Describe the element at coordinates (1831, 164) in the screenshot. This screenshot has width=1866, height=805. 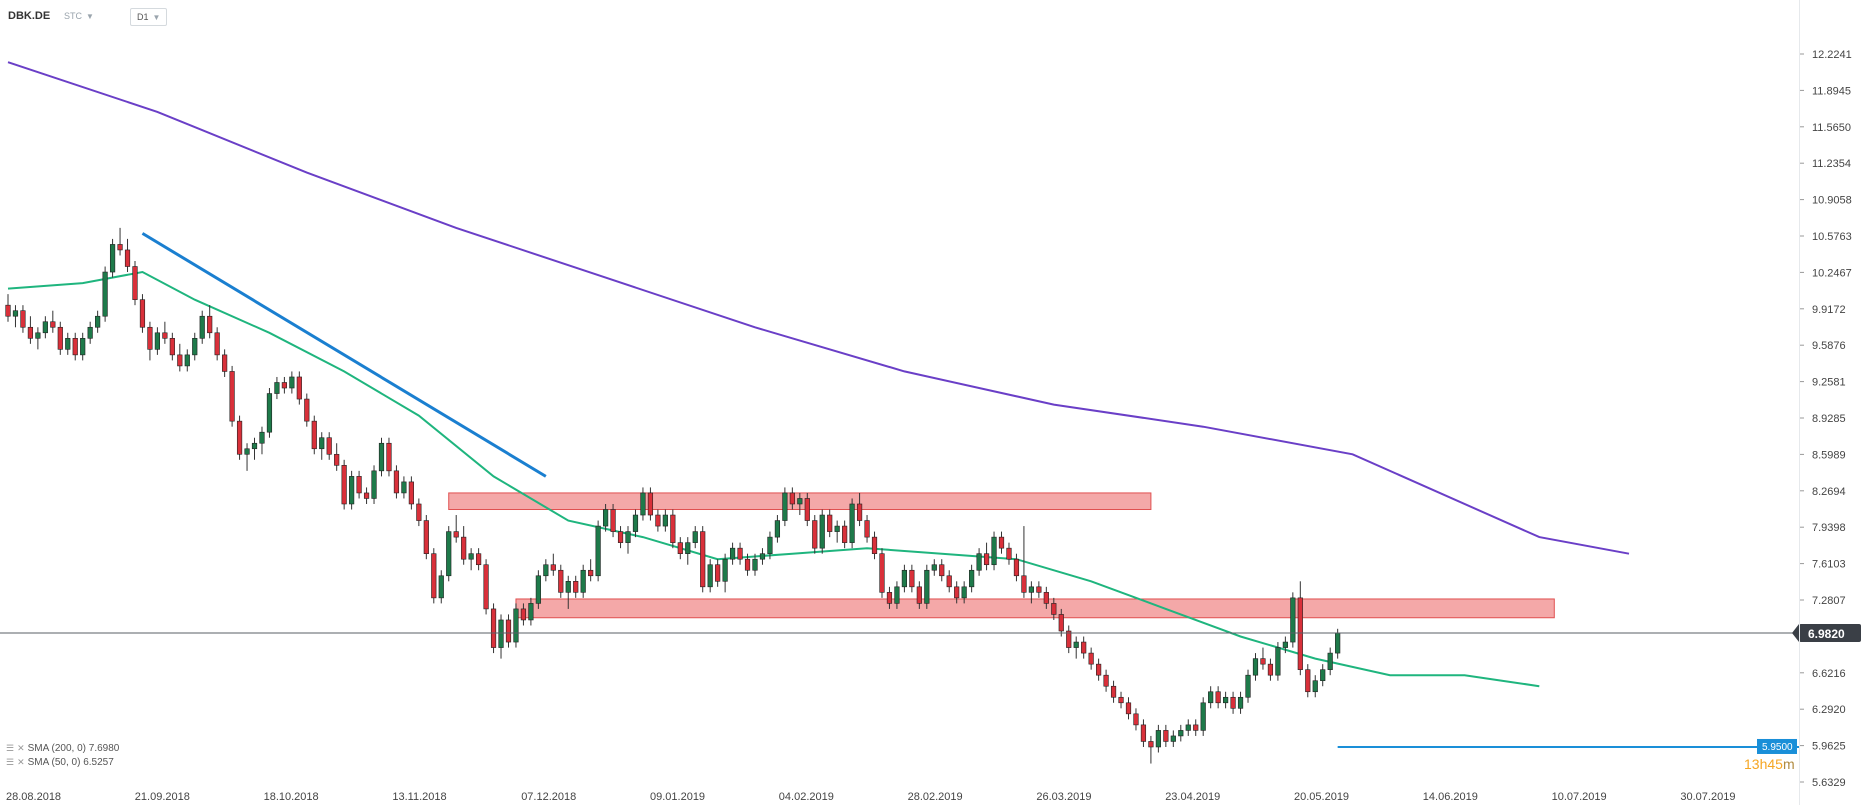
I see `y-tick-label: 11.2354` at that location.